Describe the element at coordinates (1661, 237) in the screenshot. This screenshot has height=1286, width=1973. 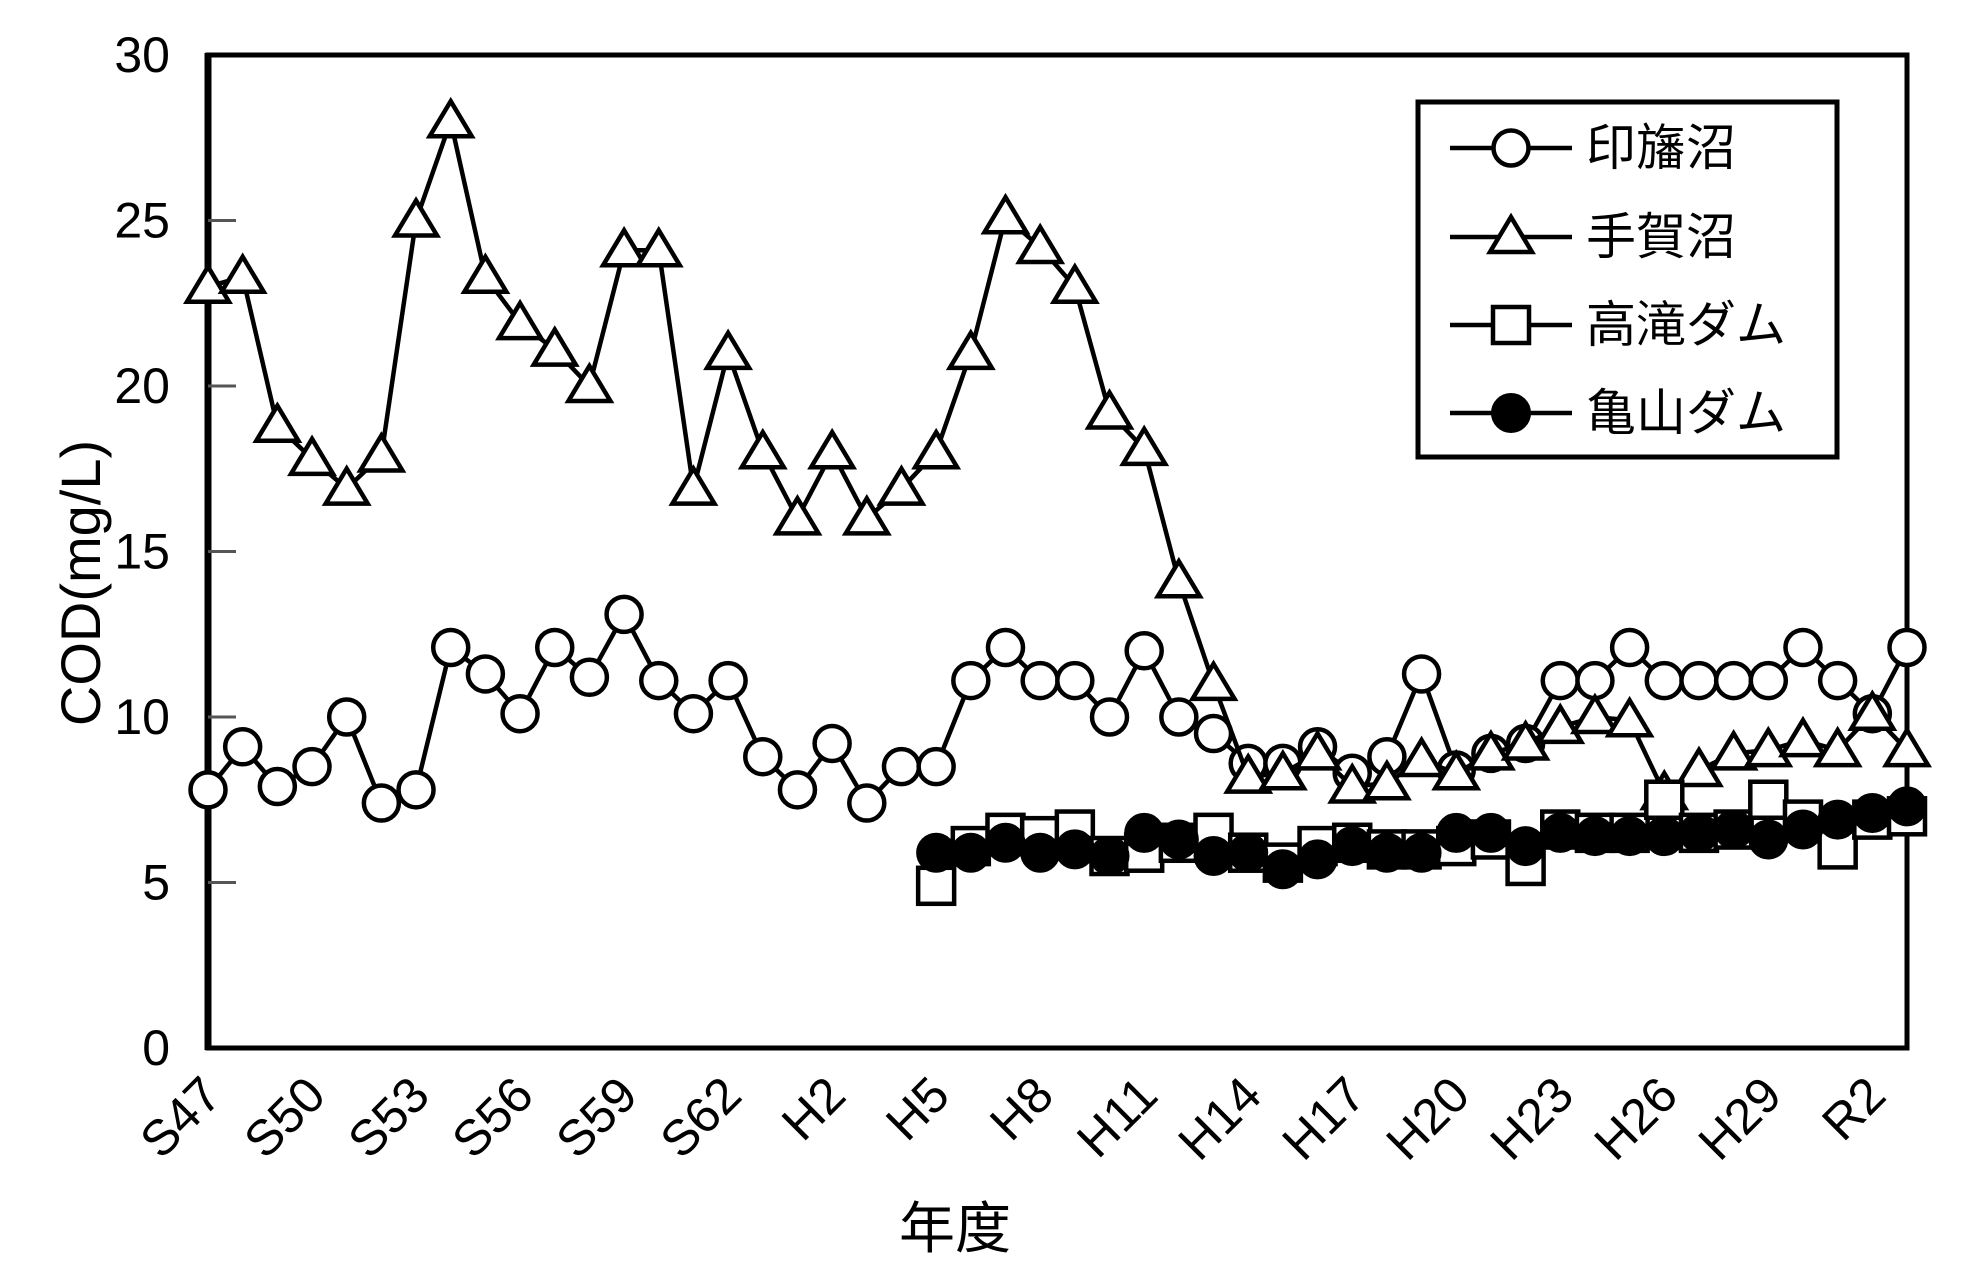
I see `legend-label: 手賀沼` at that location.